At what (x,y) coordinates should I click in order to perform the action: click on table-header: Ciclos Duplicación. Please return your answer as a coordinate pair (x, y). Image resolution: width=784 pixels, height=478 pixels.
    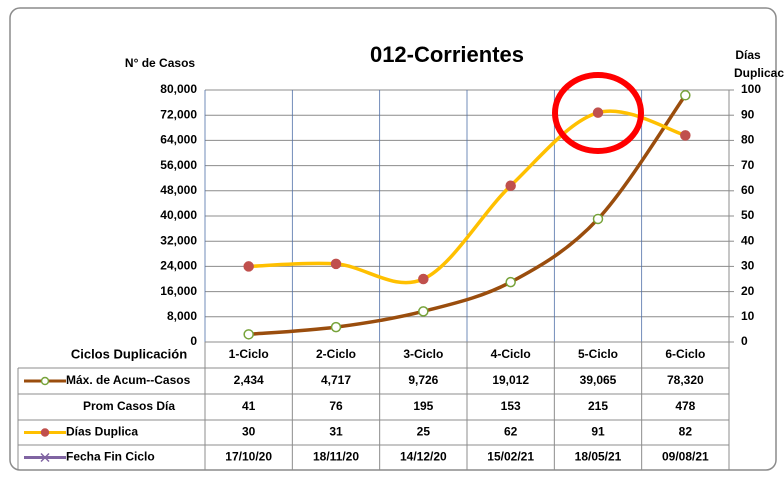
    Looking at the image, I should click on (129, 353).